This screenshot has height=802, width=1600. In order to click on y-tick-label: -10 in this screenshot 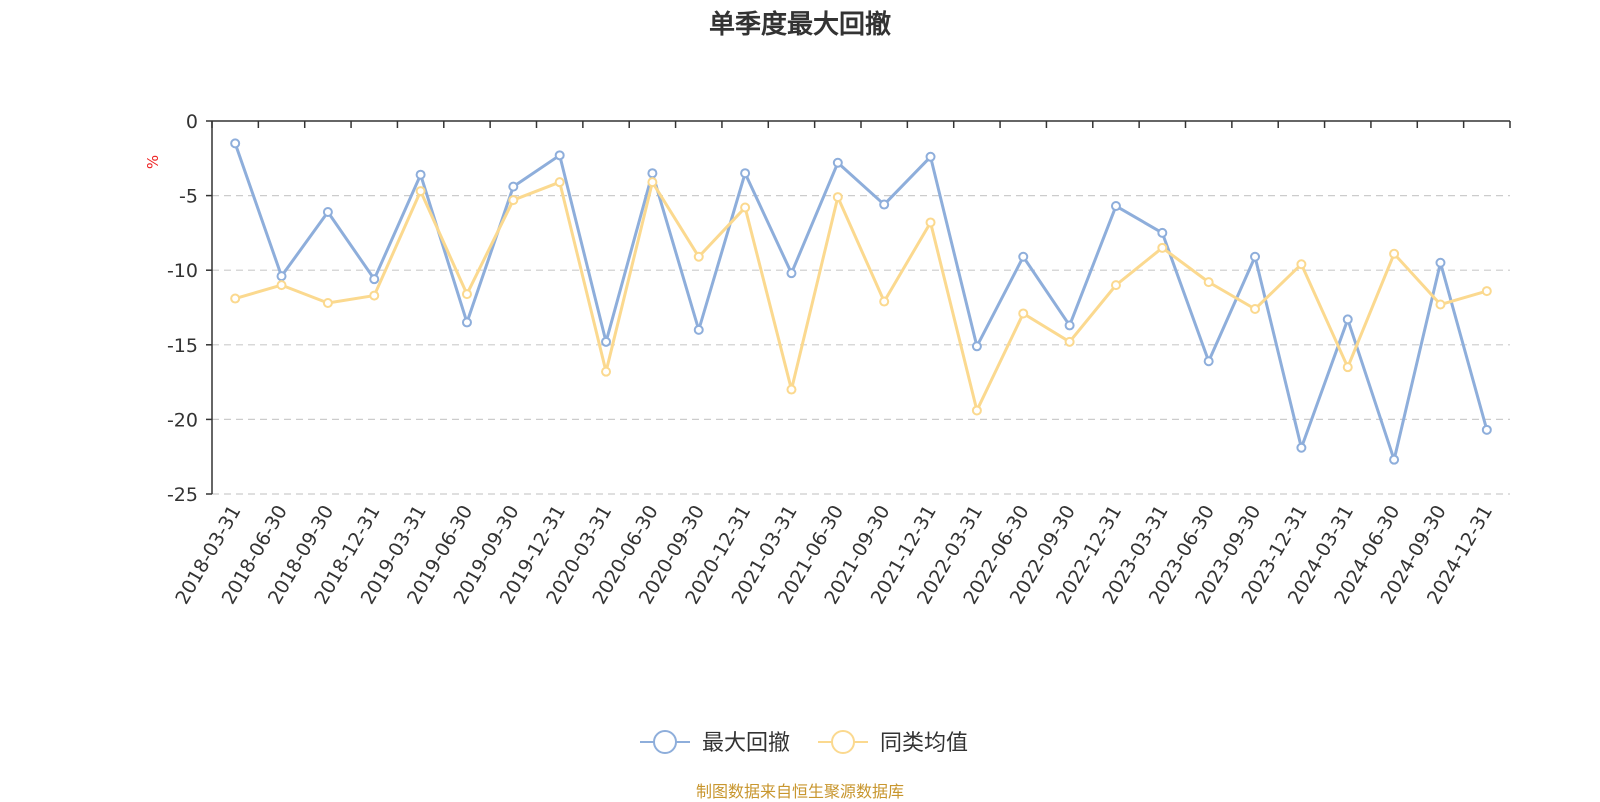, I will do `click(182, 271)`.